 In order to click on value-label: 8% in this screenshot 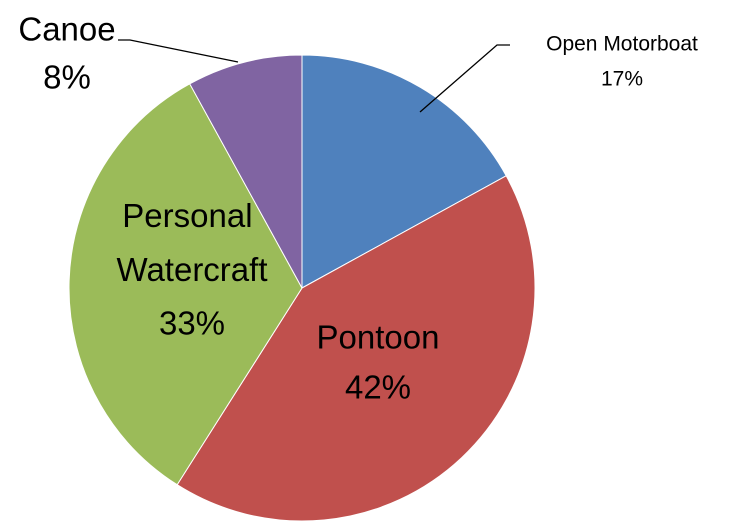, I will do `click(67, 77)`.